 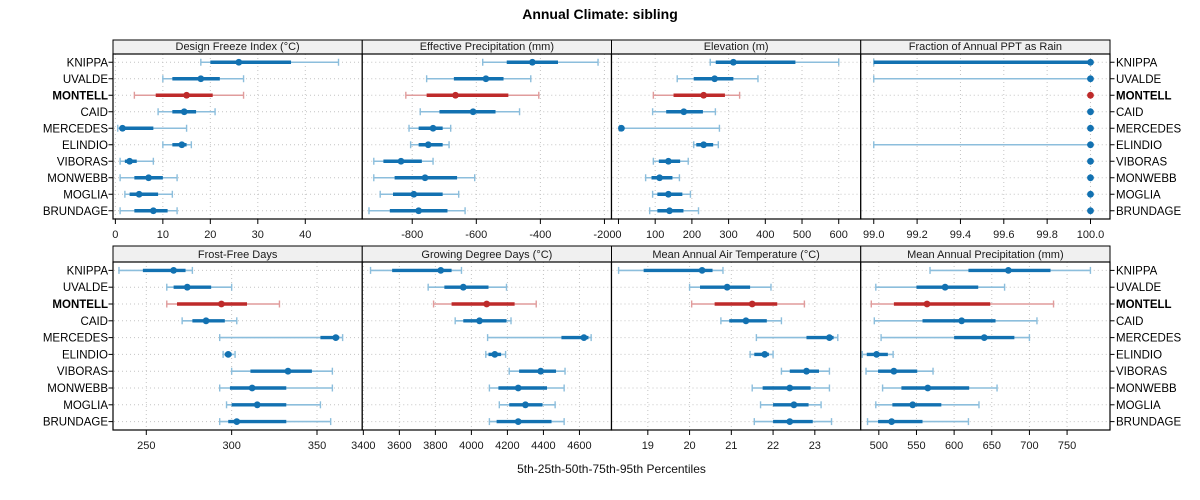 What do you see at coordinates (960, 235) in the screenshot?
I see `x-tick-label: 99.4` at bounding box center [960, 235].